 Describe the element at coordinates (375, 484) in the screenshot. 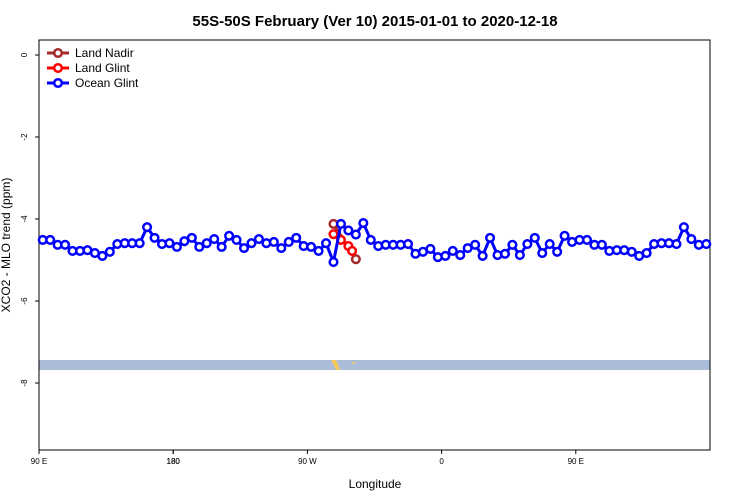

I see `x-axis-label: Longitude` at that location.